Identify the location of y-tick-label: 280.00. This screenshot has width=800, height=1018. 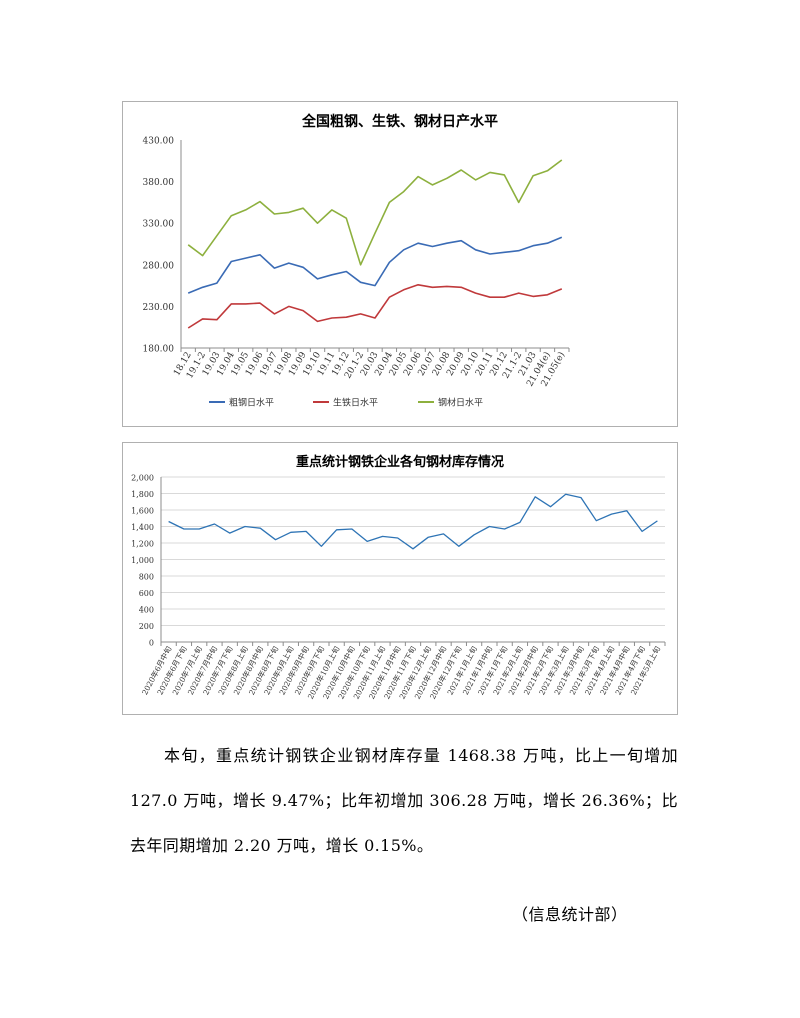
(159, 266).